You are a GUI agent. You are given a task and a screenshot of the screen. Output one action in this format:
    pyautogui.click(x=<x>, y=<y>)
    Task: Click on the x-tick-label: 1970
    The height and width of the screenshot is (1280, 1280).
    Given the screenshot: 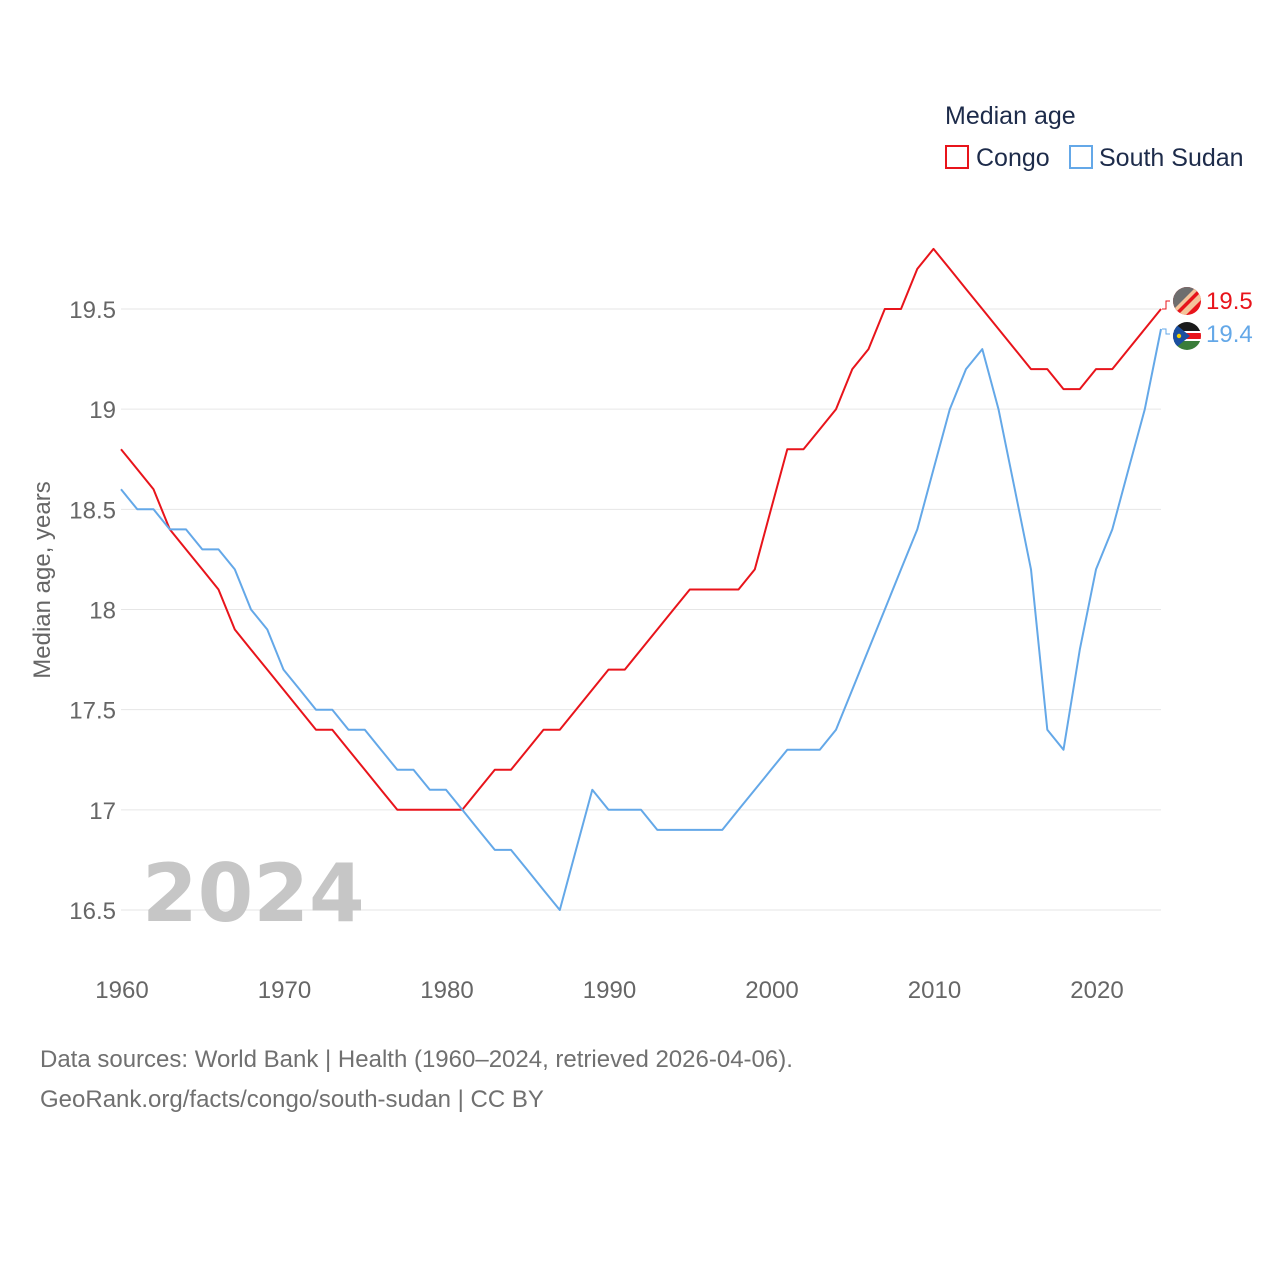 What is the action you would take?
    pyautogui.click(x=284, y=990)
    